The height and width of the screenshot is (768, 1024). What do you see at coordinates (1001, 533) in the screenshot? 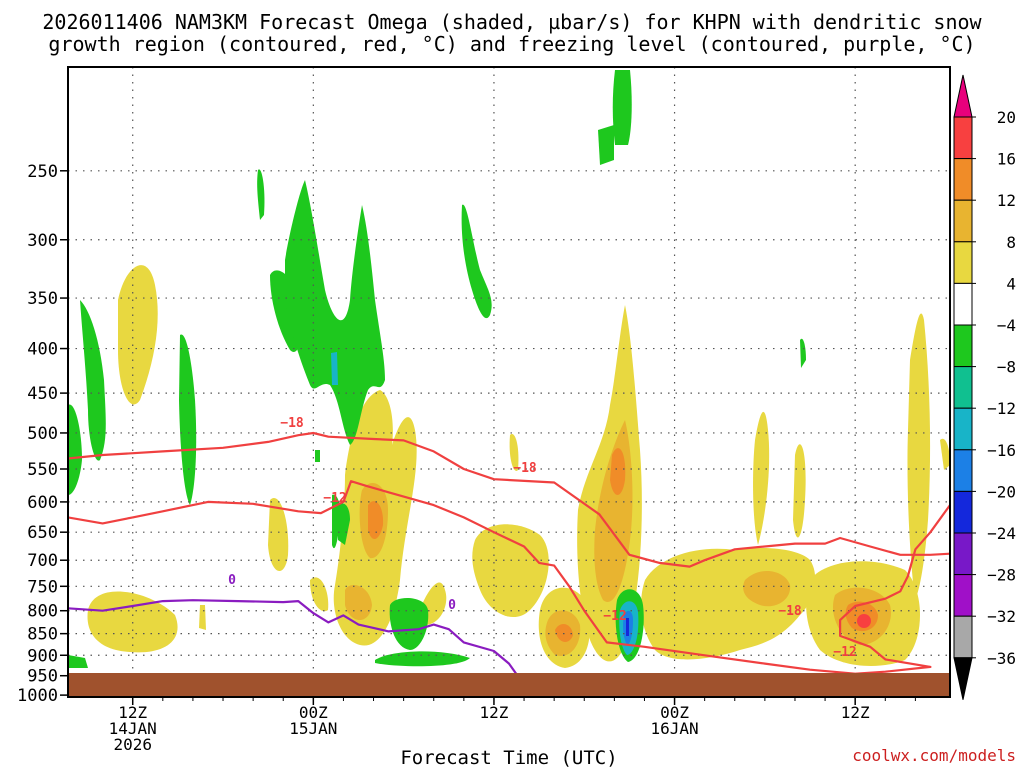
I see `colorbar-label: −24` at bounding box center [1001, 533].